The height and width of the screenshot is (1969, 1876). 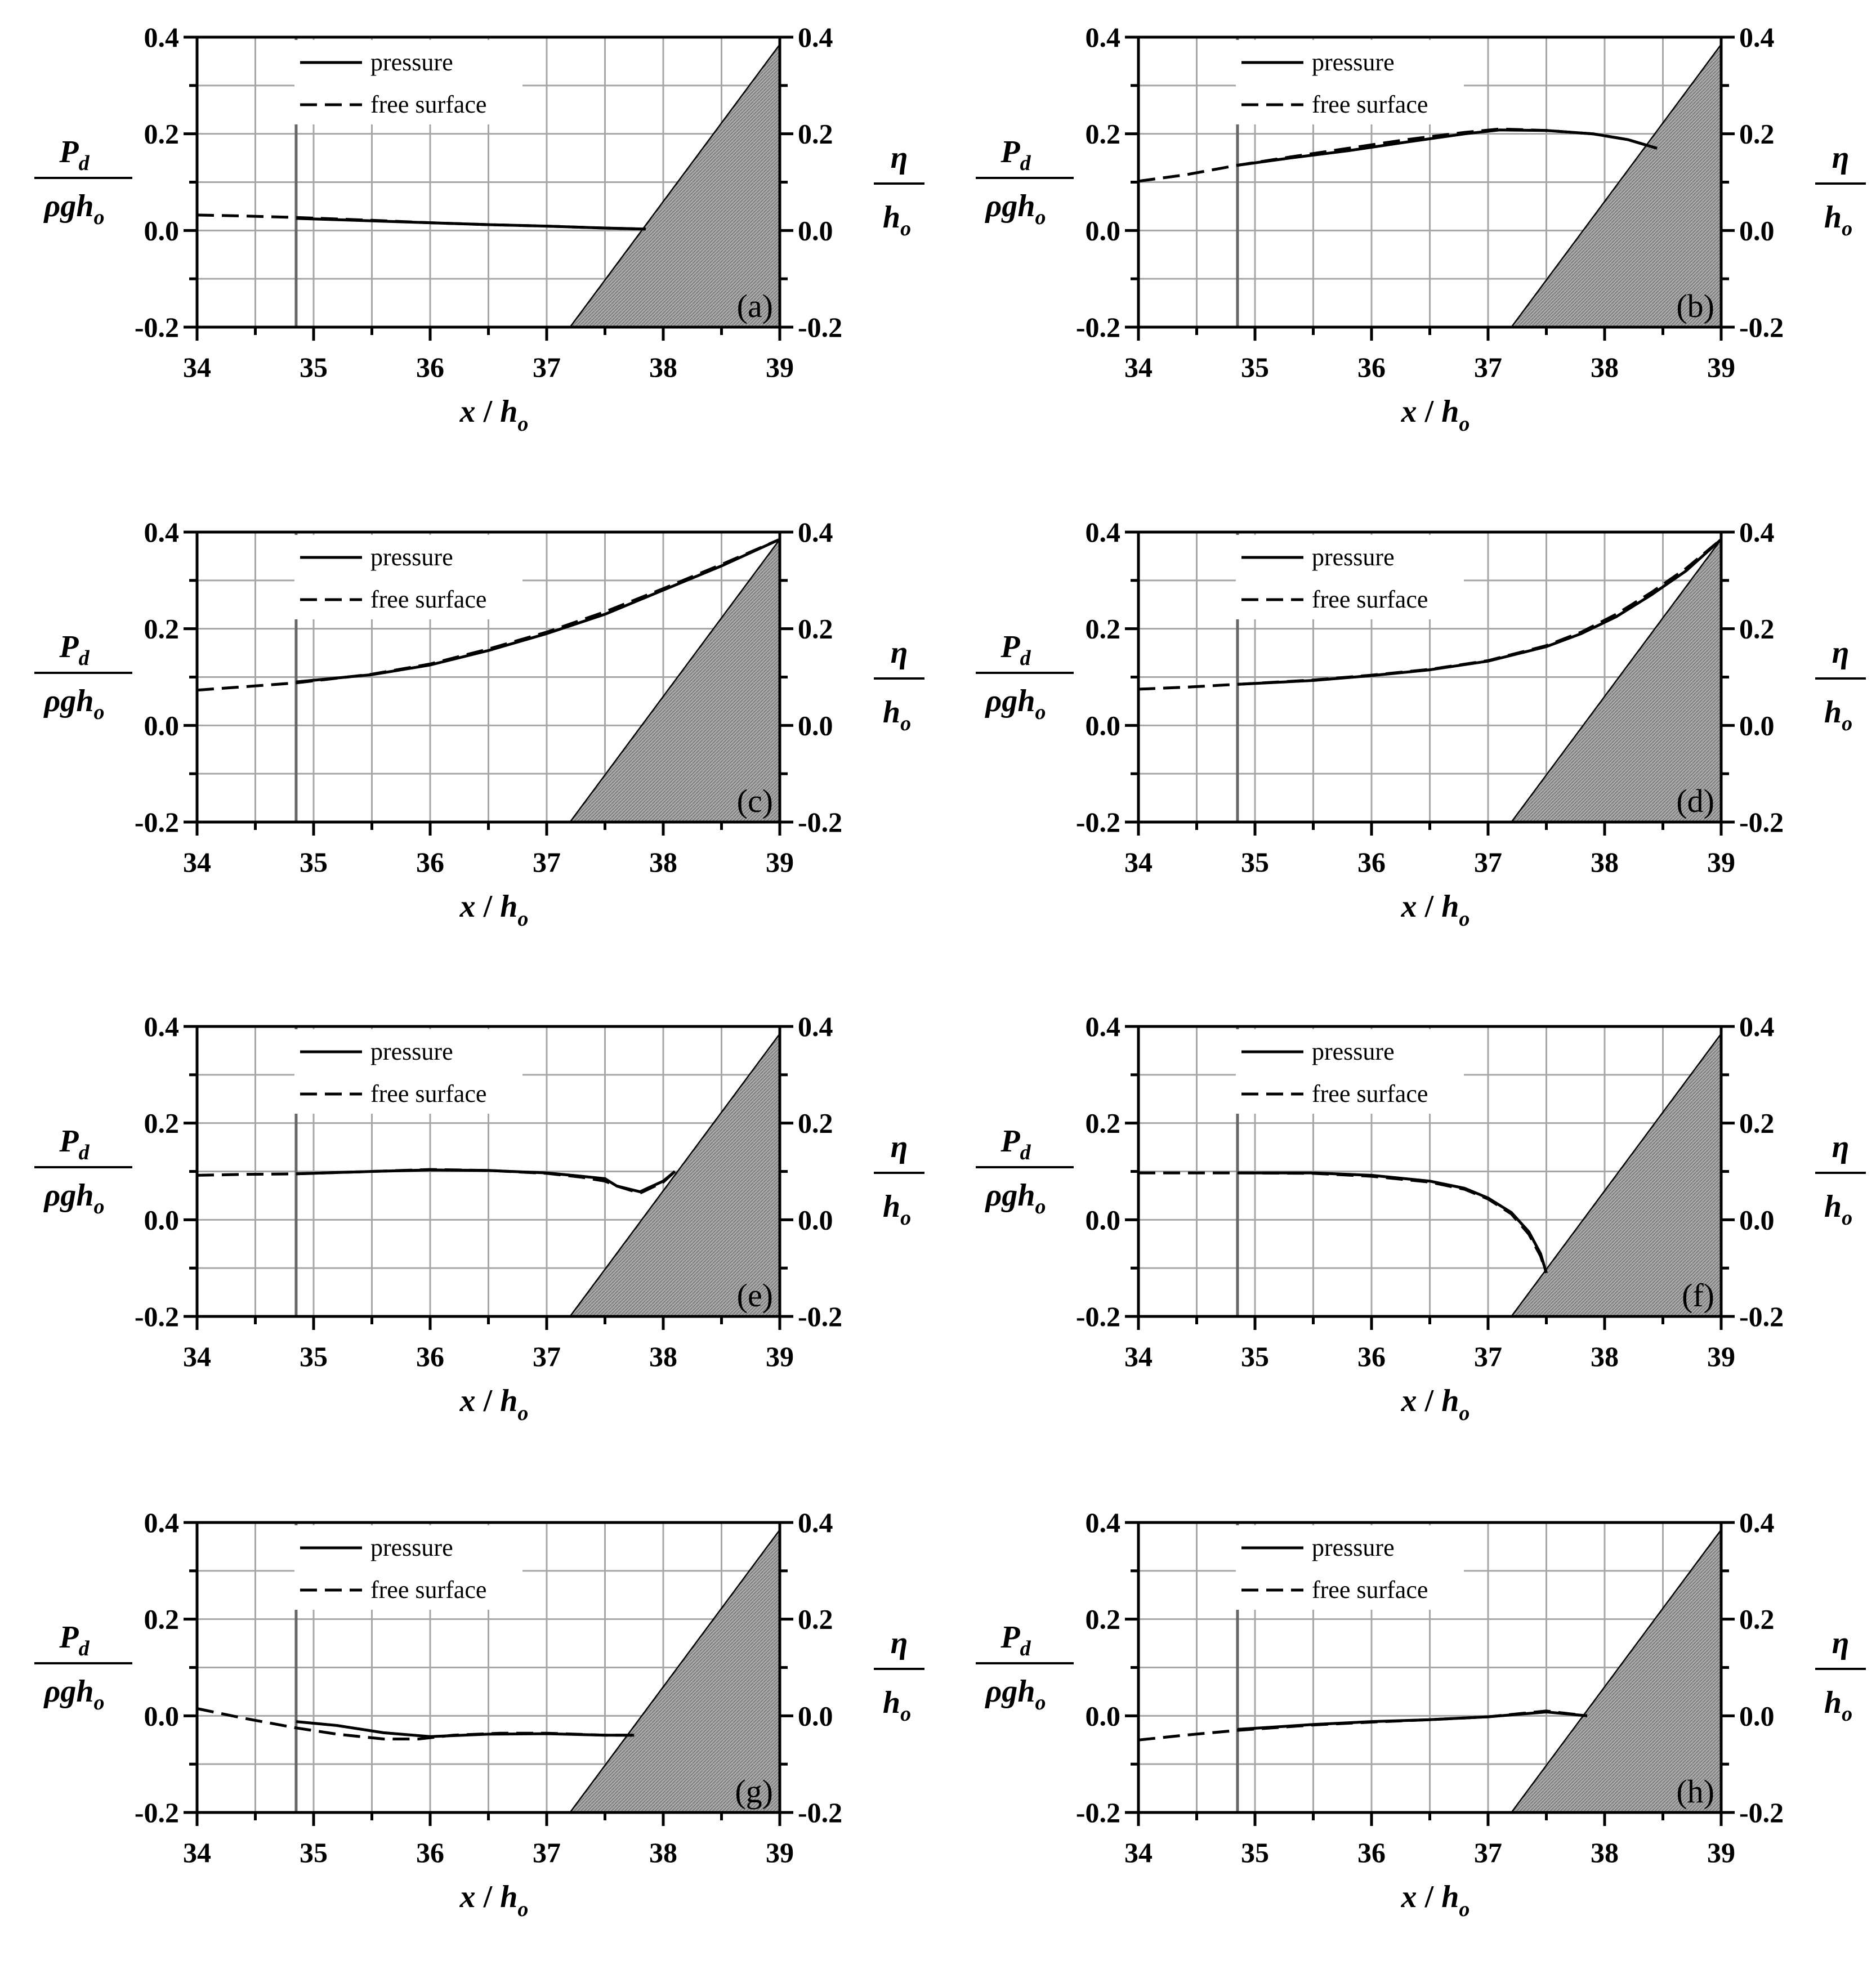 I want to click on panel-label: (a), so click(x=755, y=306).